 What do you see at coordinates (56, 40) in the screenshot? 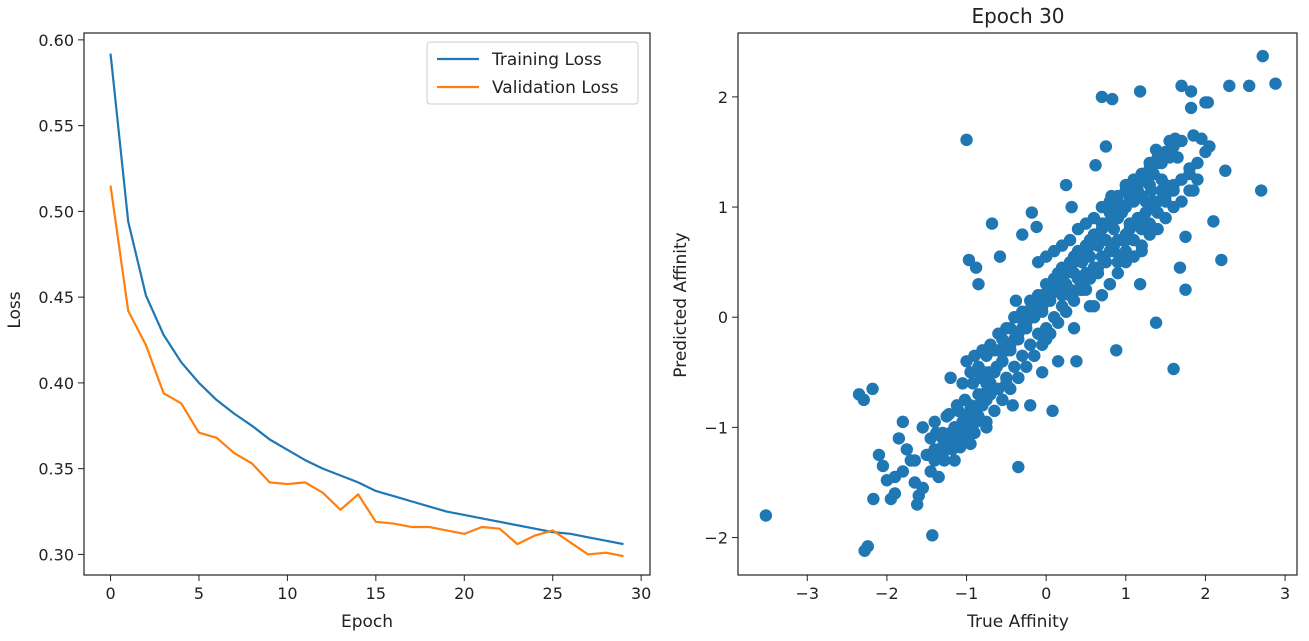
I see `loss-plot-ytick-label: 0.60` at bounding box center [56, 40].